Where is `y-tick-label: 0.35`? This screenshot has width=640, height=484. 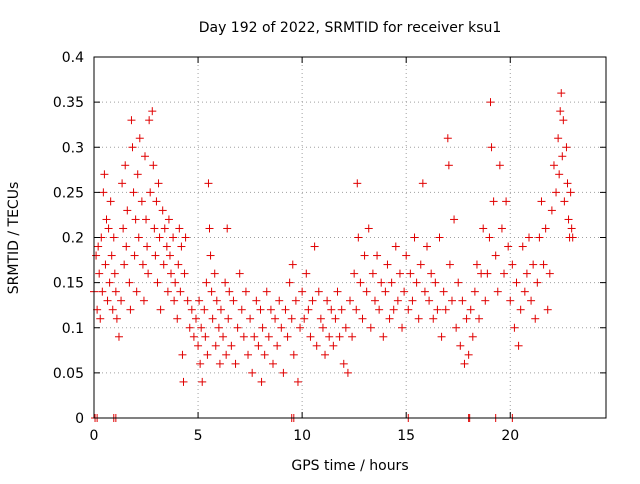
y-tick-label: 0.35 is located at coordinates (68, 103).